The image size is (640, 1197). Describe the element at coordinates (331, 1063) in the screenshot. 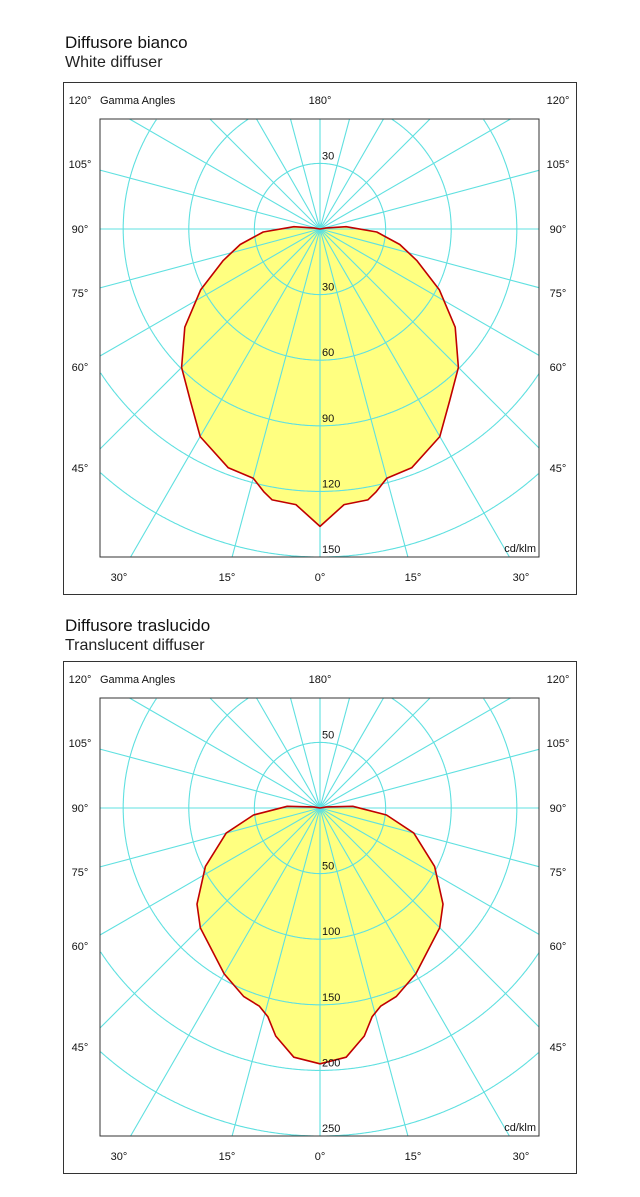

I see `ring-label: 200` at that location.